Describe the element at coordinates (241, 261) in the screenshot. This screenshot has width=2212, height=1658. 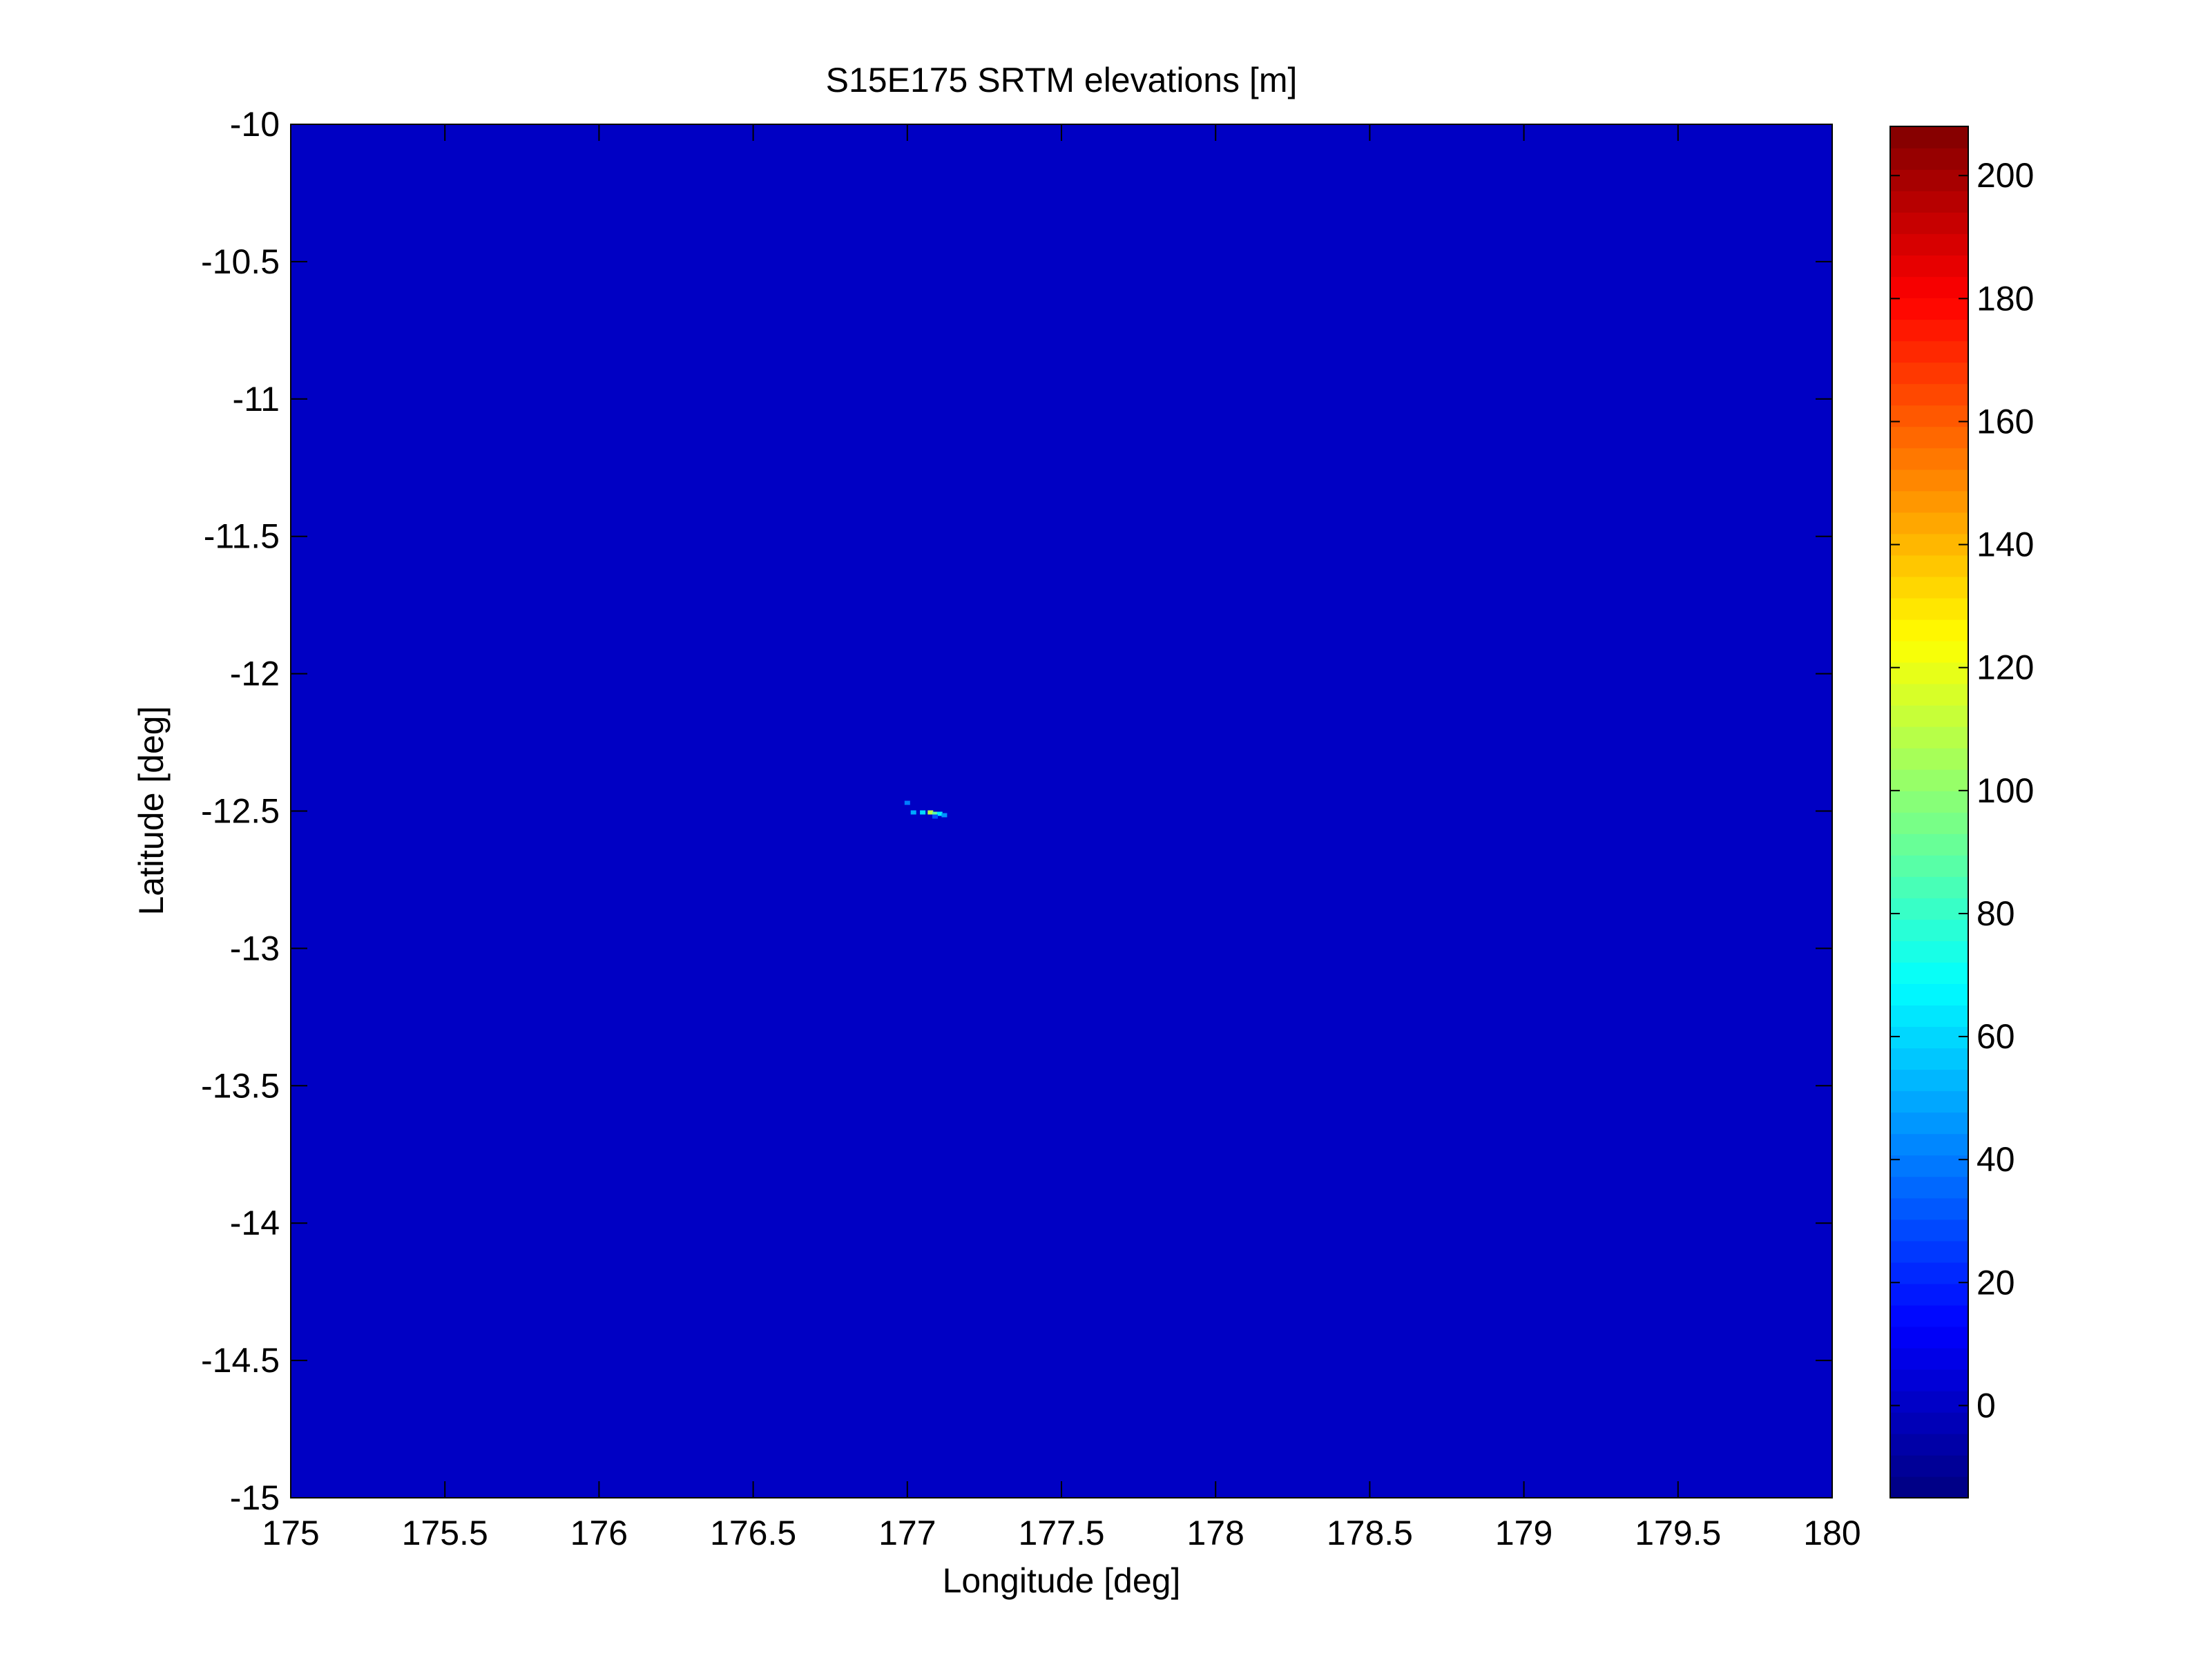
I see `y-tick-label: -10.5` at that location.